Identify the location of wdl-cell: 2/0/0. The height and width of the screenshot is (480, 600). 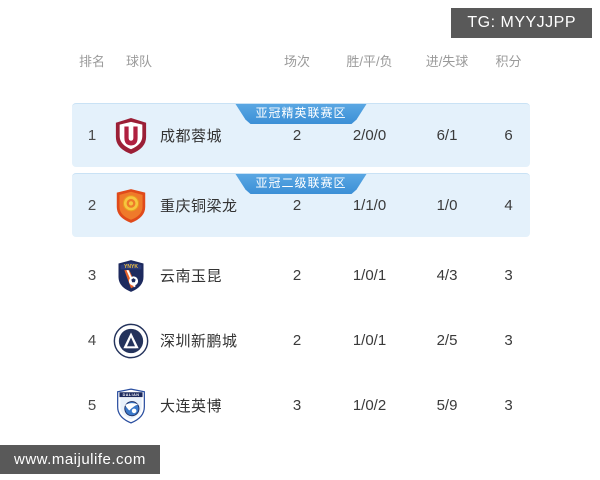
(369, 135).